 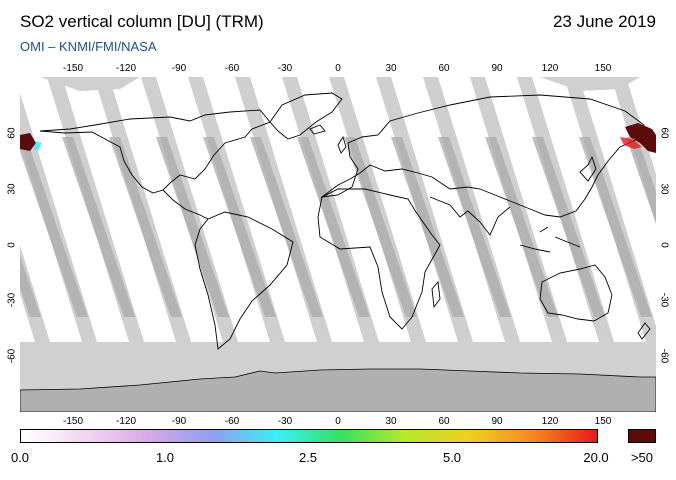 I want to click on so2-hotspot-alaska-fringe, so click(x=38, y=146).